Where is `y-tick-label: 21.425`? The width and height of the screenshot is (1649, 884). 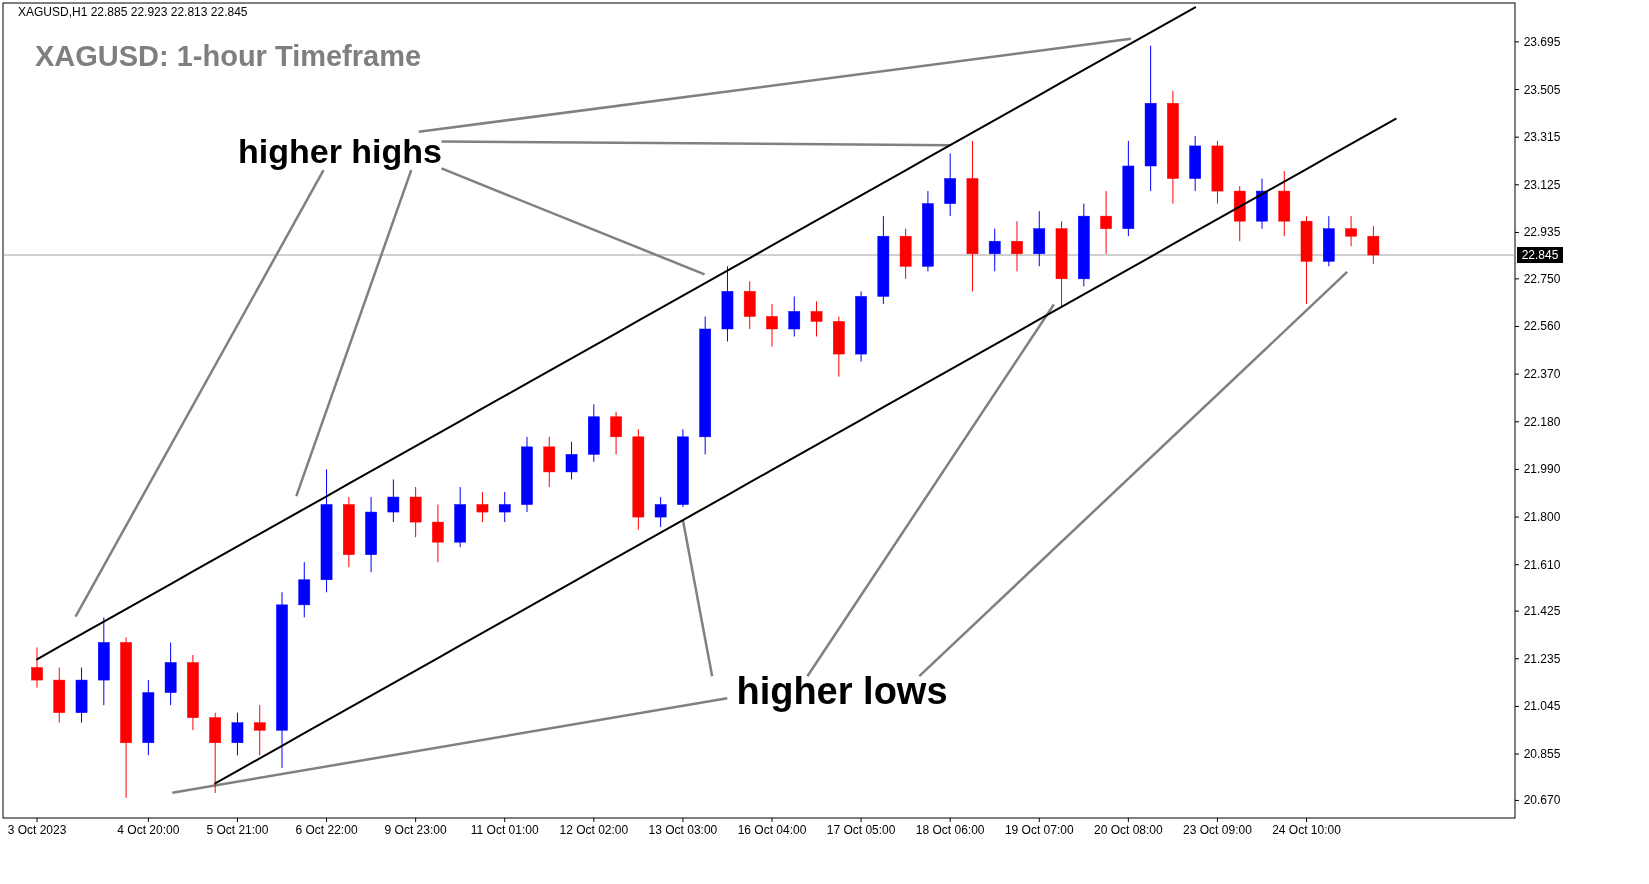
y-tick-label: 21.425 is located at coordinates (1542, 611).